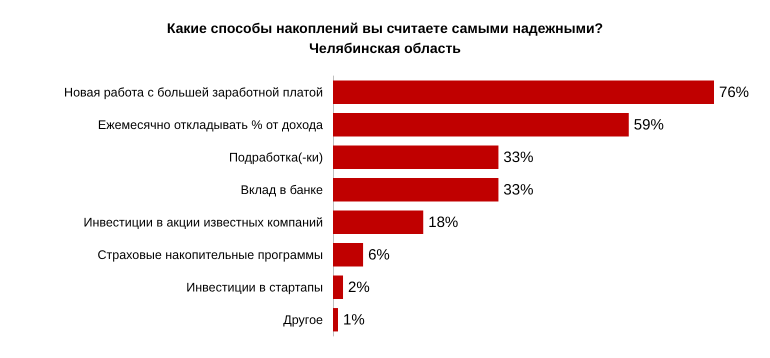  What do you see at coordinates (211, 255) in the screenshot?
I see `y-tick-label: Страховые накопительные программы` at bounding box center [211, 255].